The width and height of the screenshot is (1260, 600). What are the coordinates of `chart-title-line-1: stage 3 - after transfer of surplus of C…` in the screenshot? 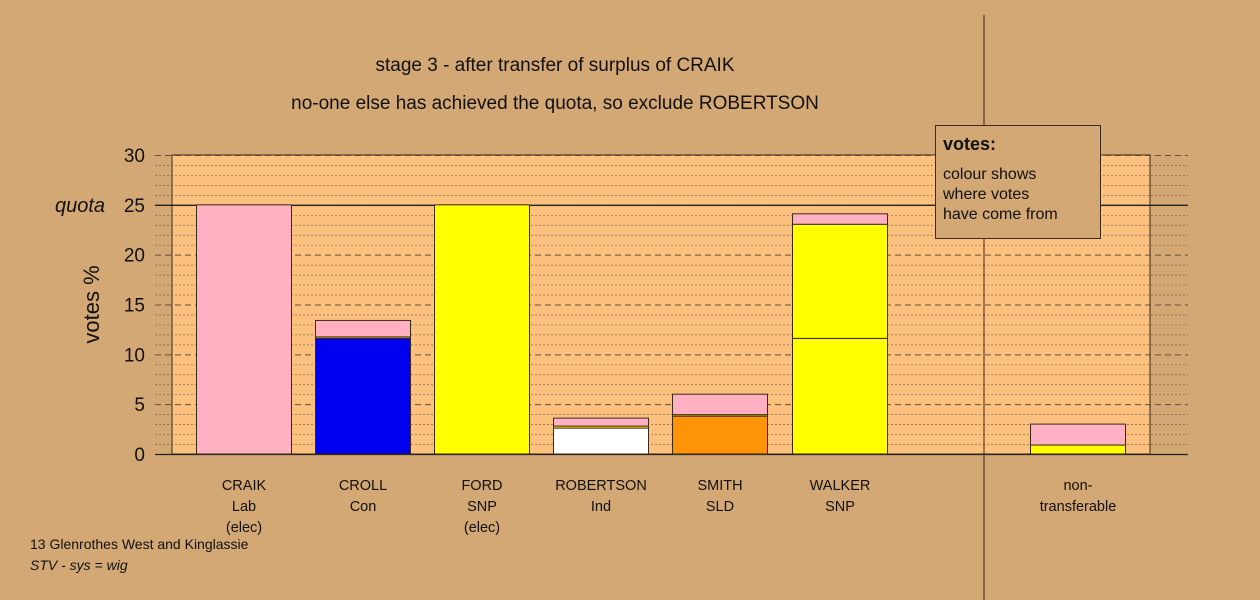 It's located at (555, 65).